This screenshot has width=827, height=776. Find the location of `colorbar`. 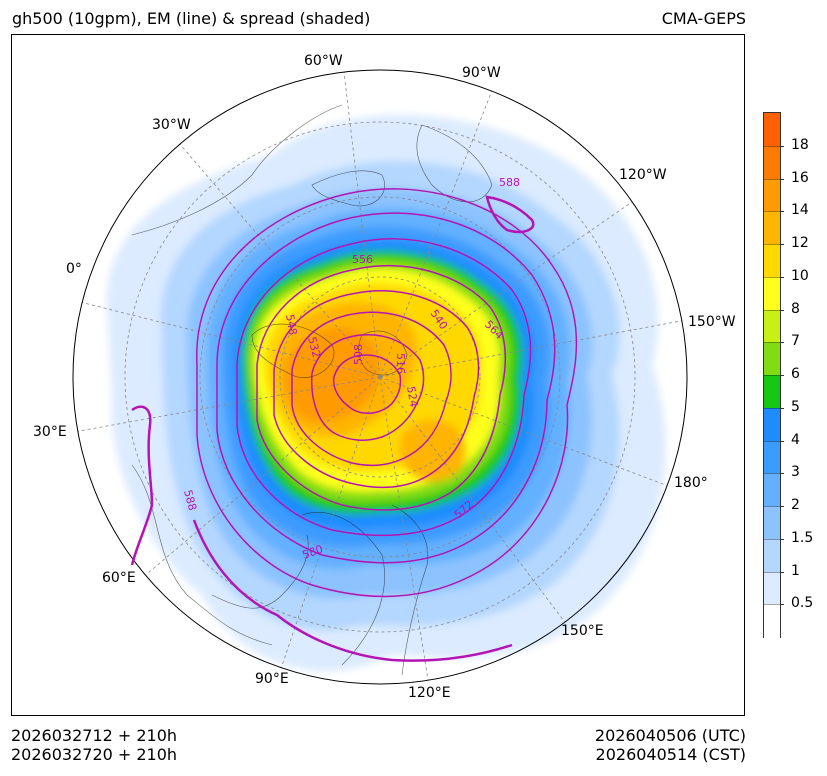

colorbar is located at coordinates (772, 375).